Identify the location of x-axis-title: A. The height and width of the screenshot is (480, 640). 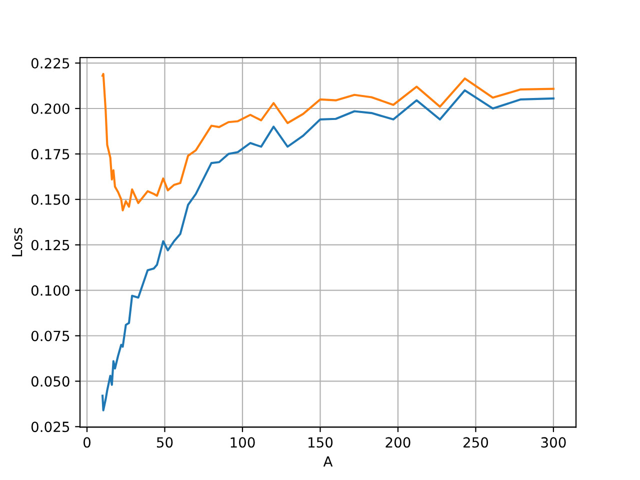
(328, 461).